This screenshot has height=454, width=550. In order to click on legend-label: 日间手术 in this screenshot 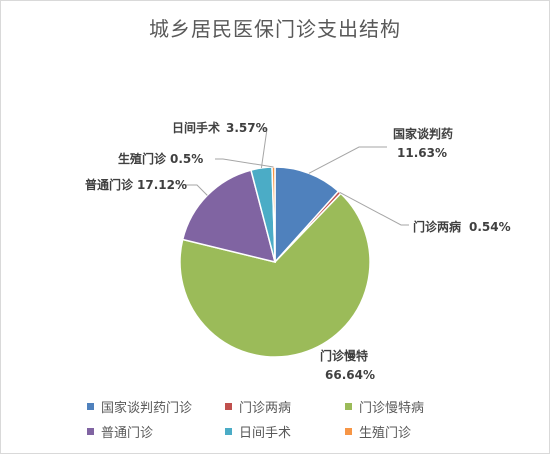, I will do `click(265, 433)`.